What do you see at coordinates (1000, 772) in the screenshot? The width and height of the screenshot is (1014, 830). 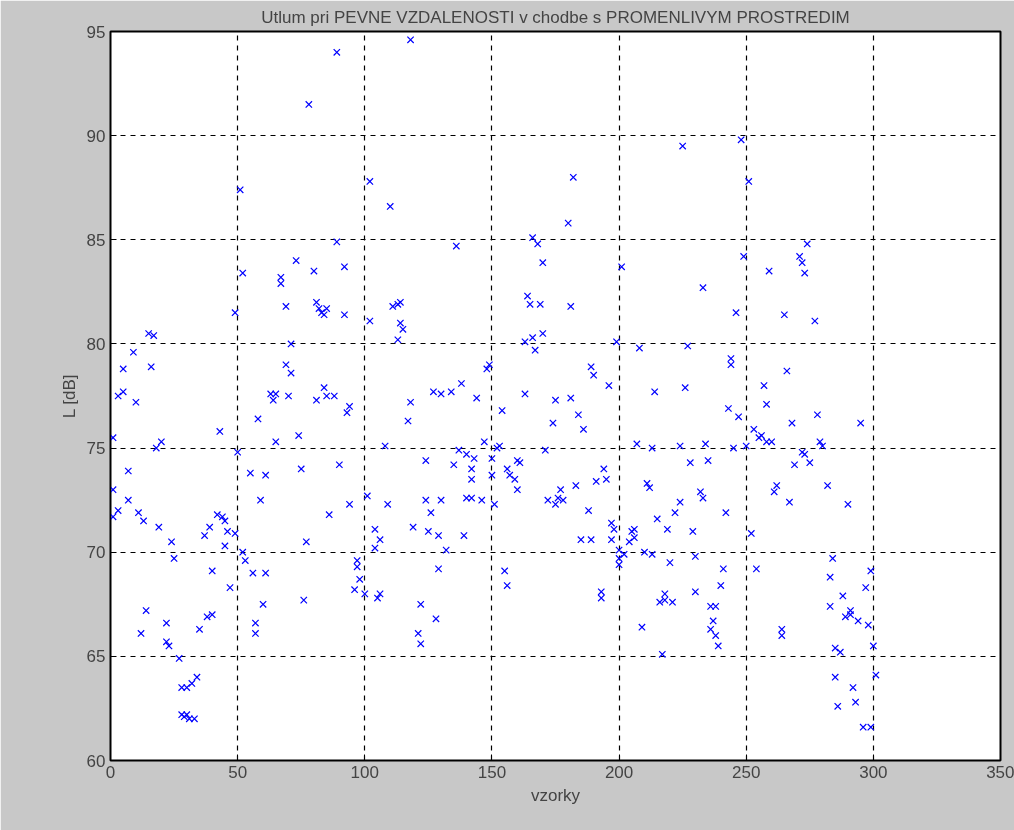 I see `x-tick-label: 350` at bounding box center [1000, 772].